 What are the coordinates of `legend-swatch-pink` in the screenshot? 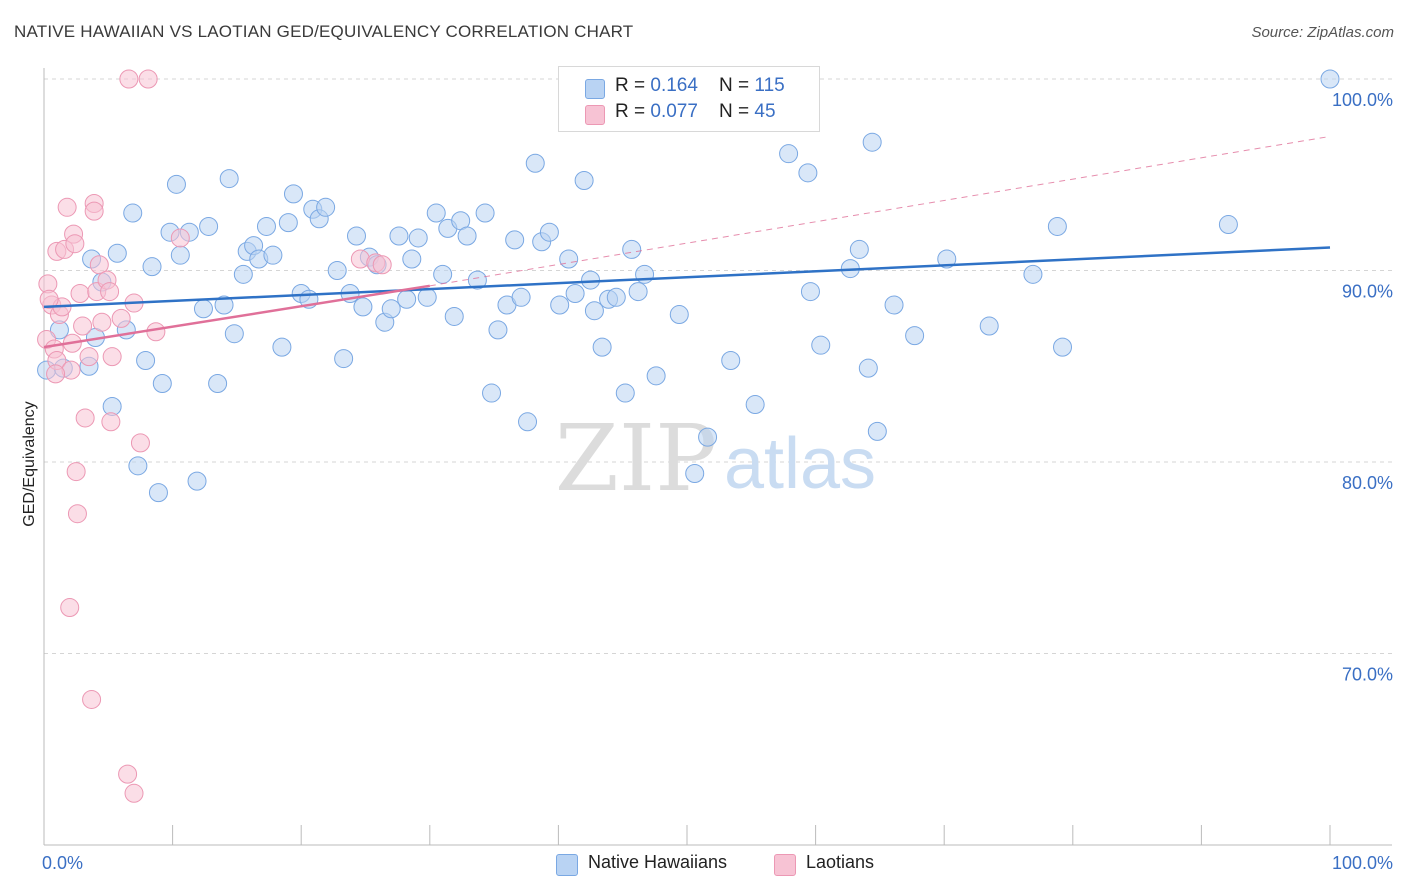 It's located at (785, 865).